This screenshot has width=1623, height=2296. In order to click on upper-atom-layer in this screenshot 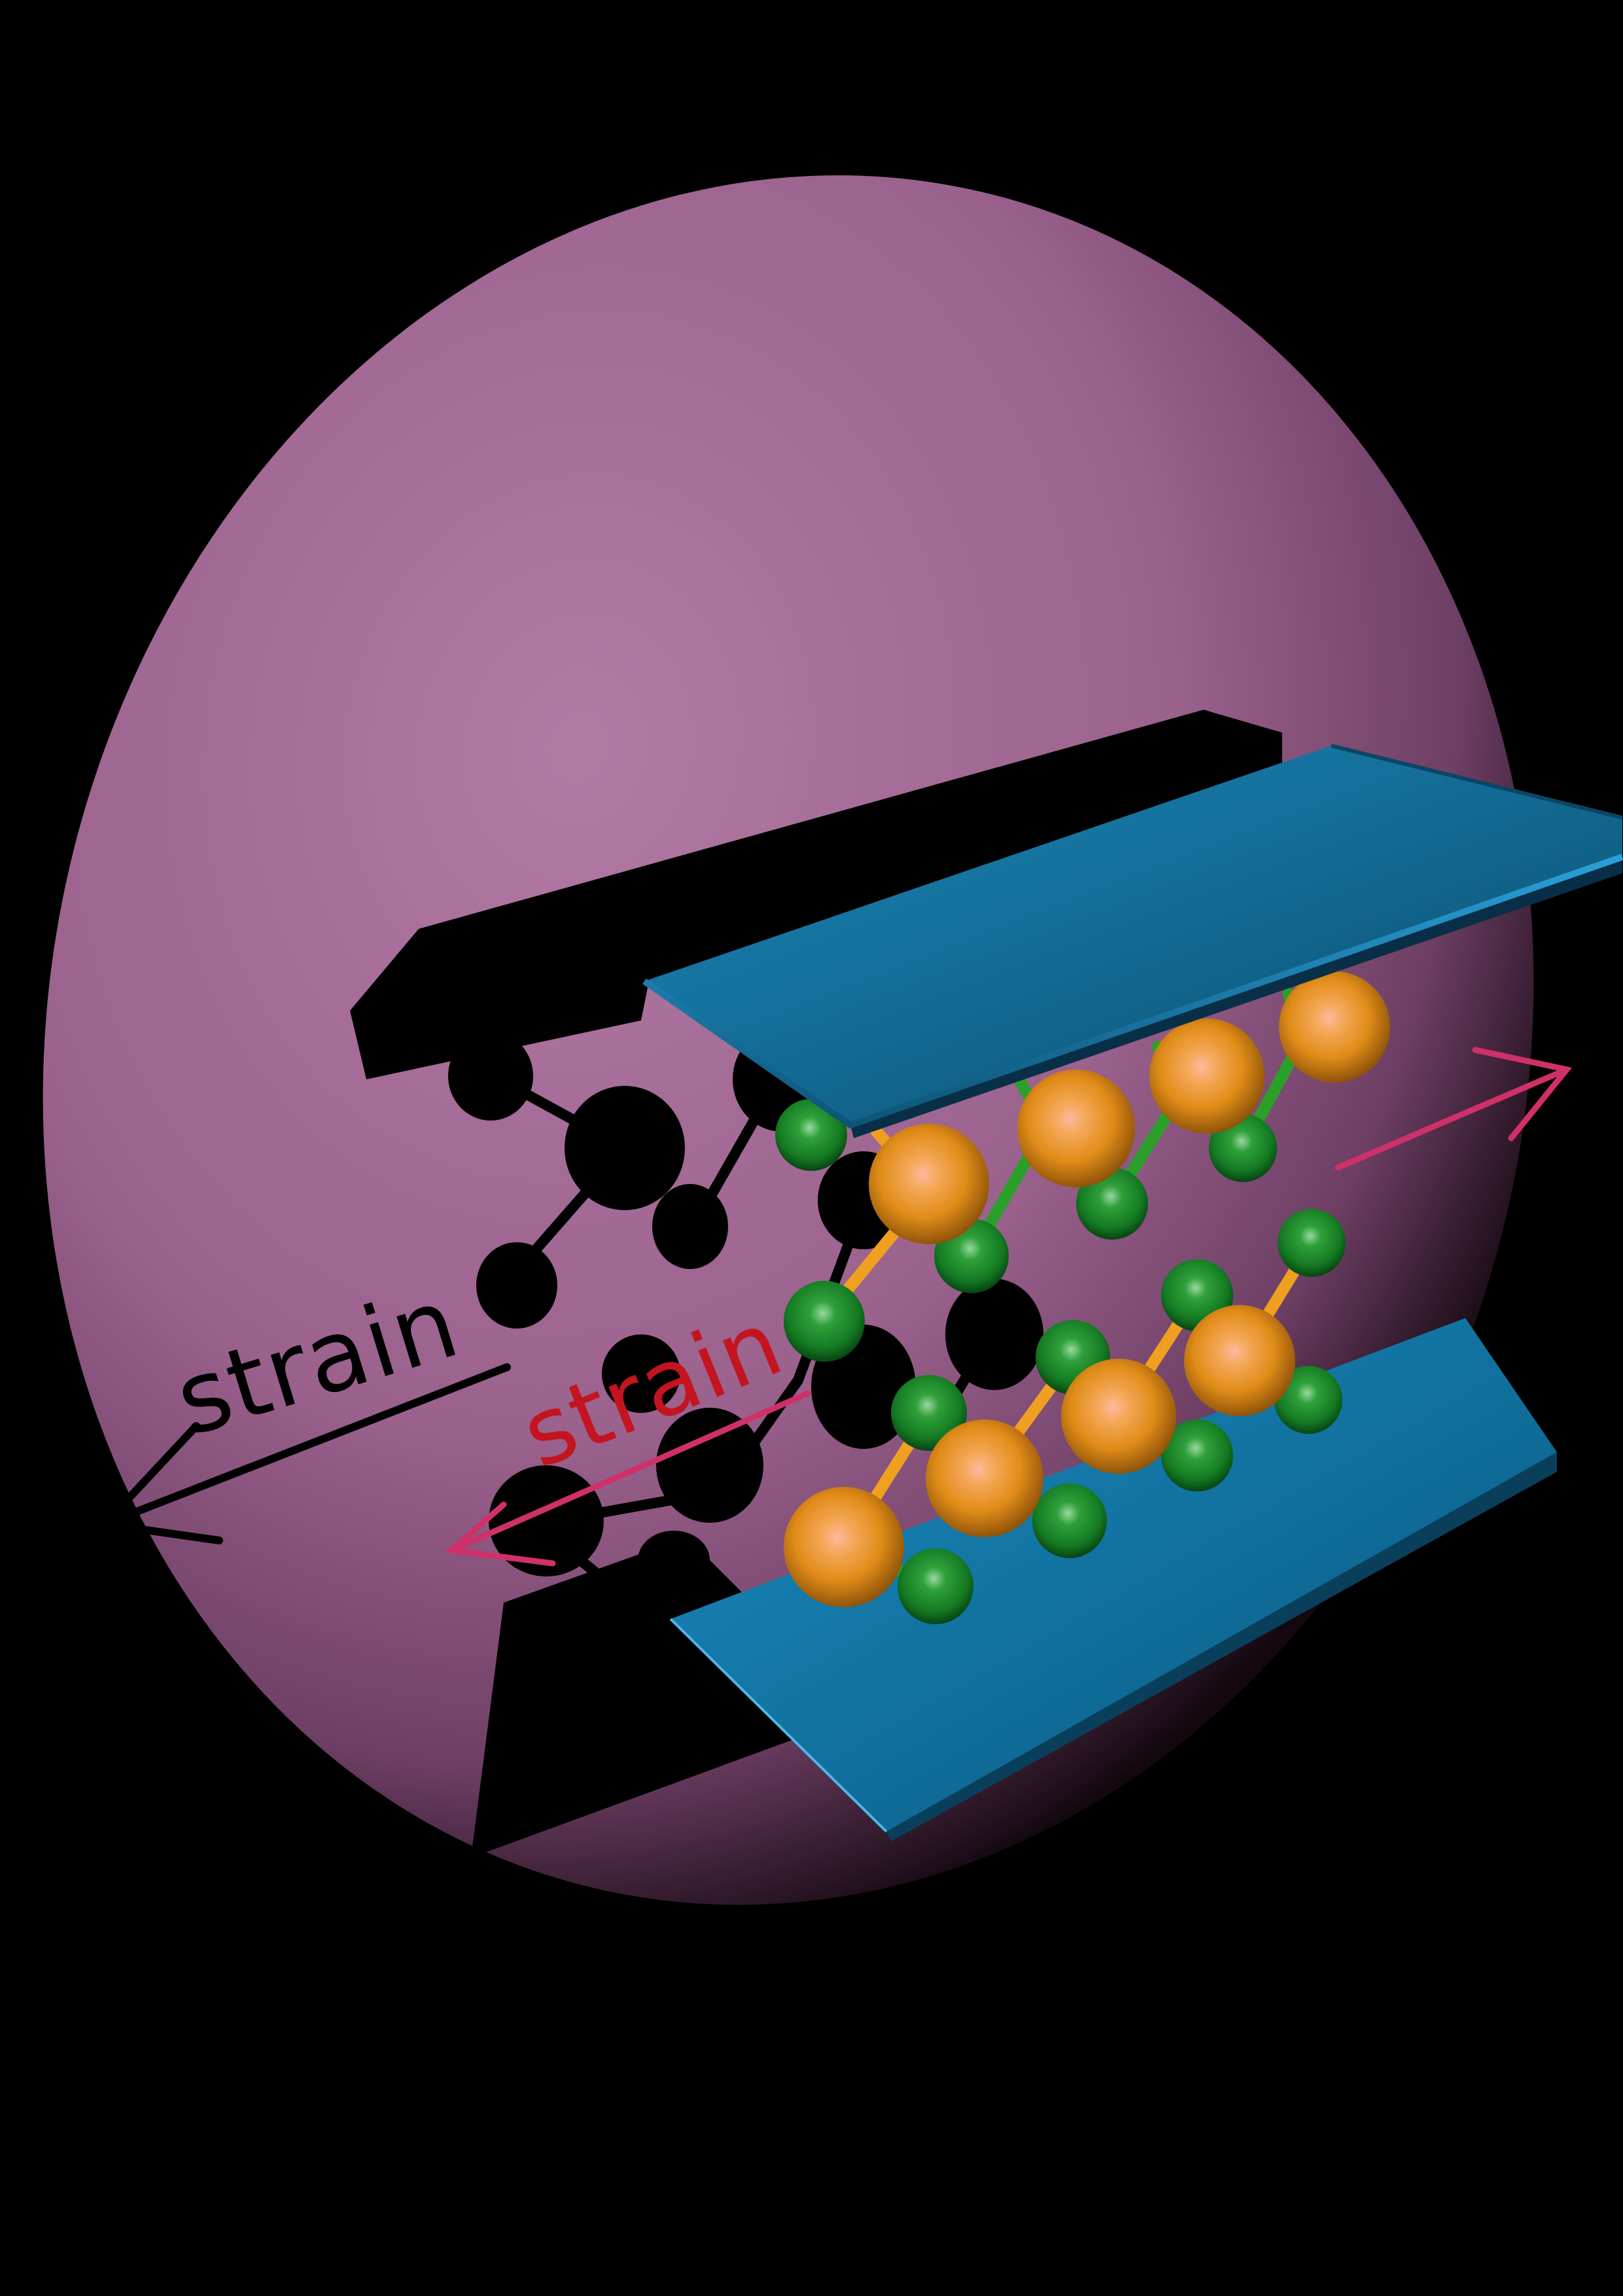, I will do `click(1082, 1166)`.